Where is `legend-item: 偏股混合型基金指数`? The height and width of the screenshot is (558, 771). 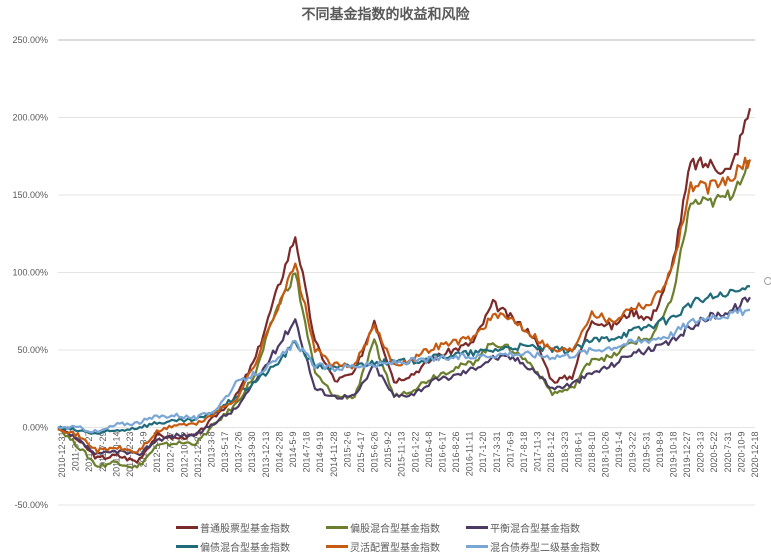 legend-item: 偏股混合型基金指数 is located at coordinates (396, 527).